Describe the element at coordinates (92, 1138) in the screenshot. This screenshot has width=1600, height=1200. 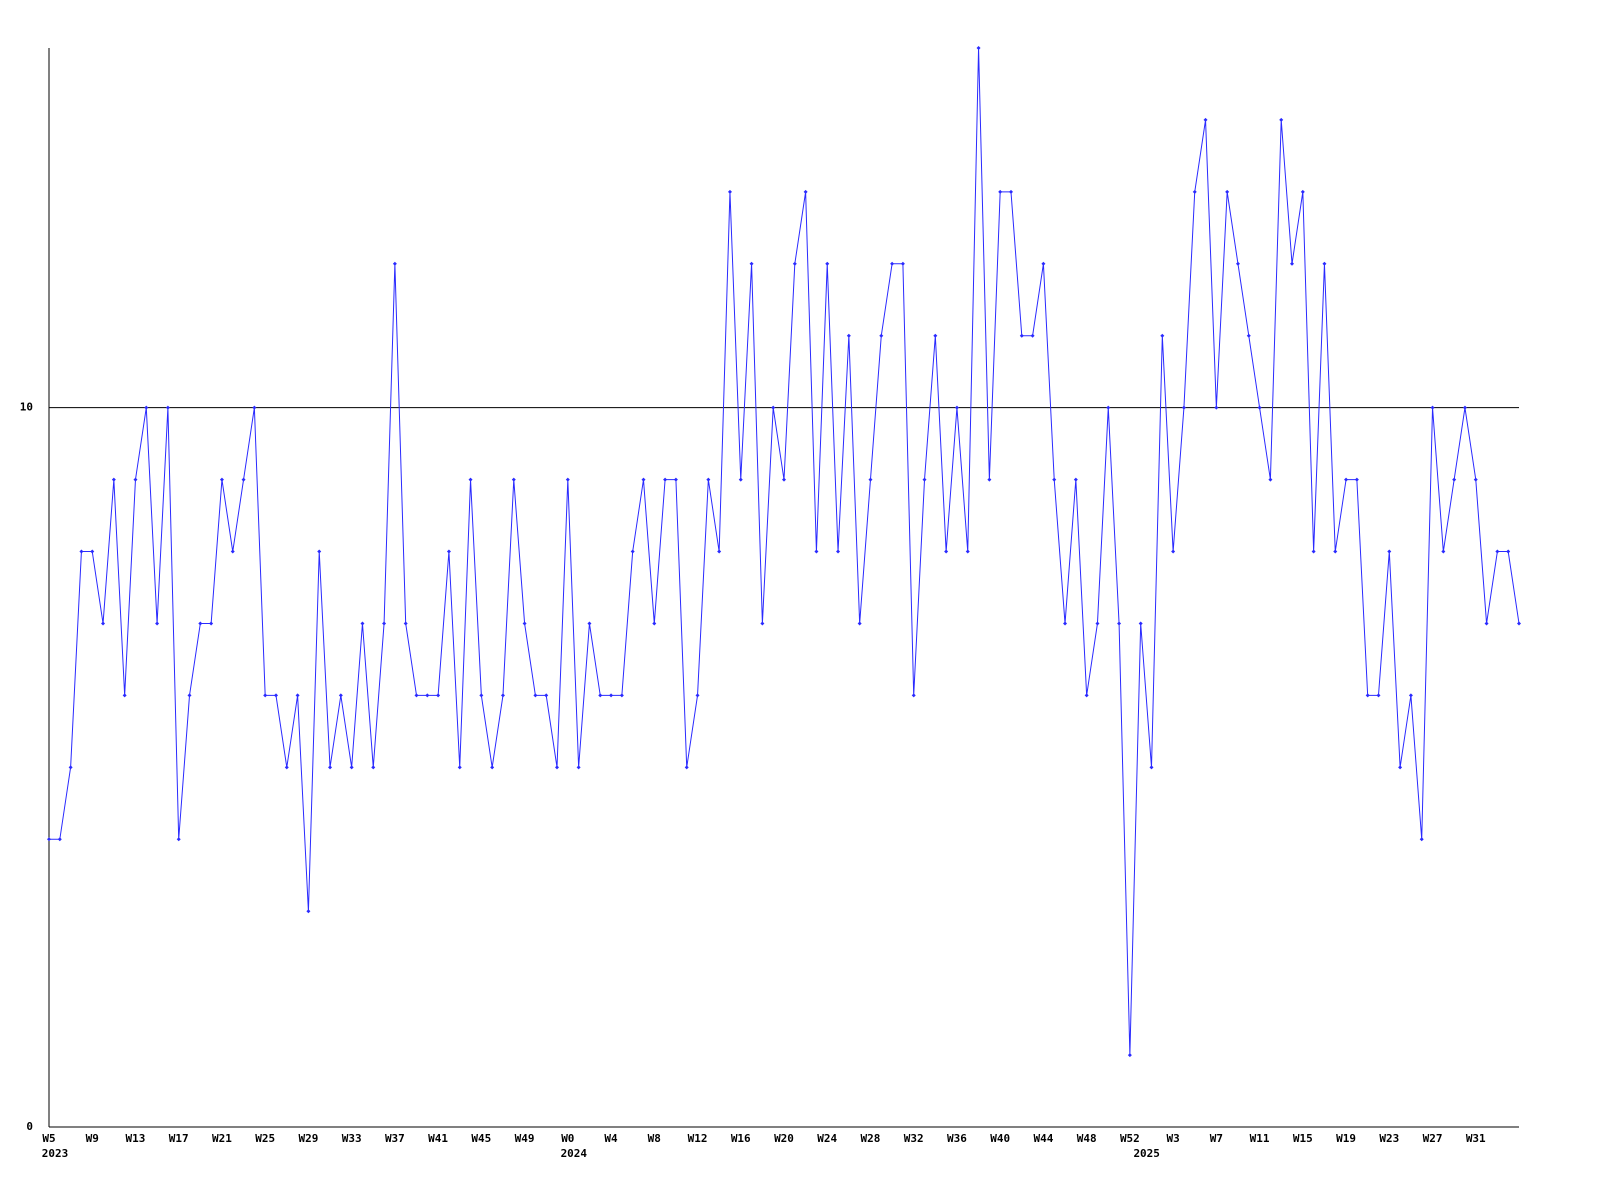
I see `x-tick-label: W9` at that location.